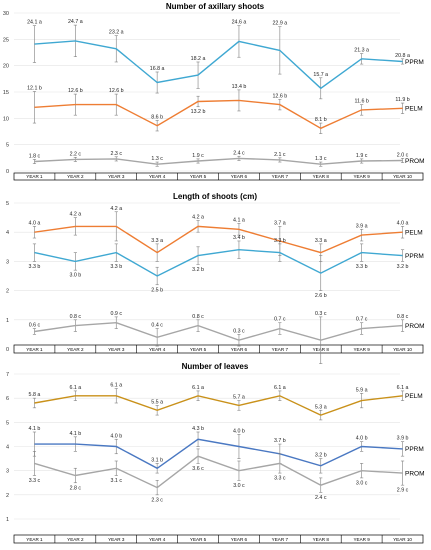 The width and height of the screenshot is (431, 550). I want to click on data-label: 0.7 c, so click(362, 320).